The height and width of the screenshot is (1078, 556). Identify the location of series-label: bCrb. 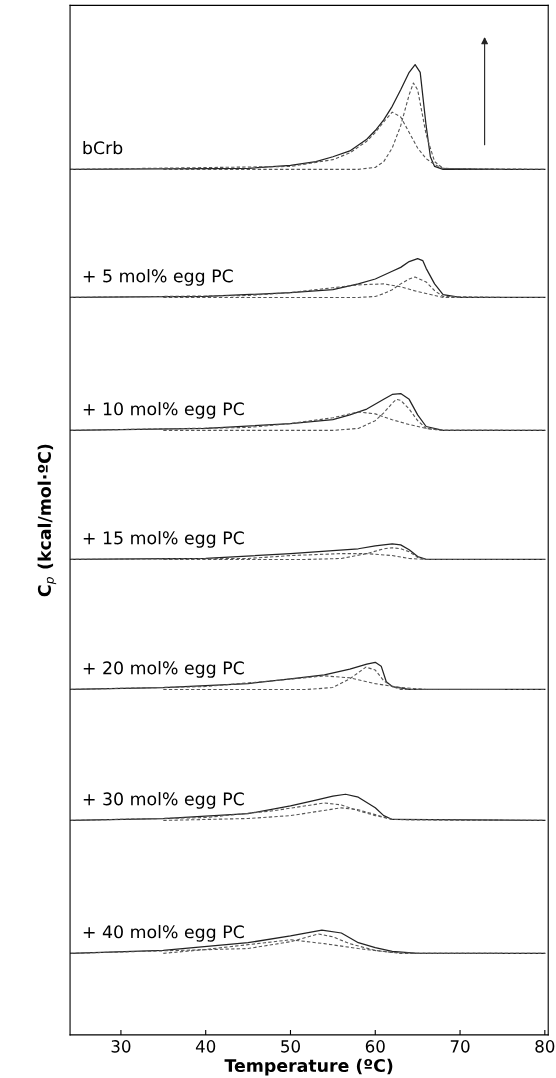
(103, 147).